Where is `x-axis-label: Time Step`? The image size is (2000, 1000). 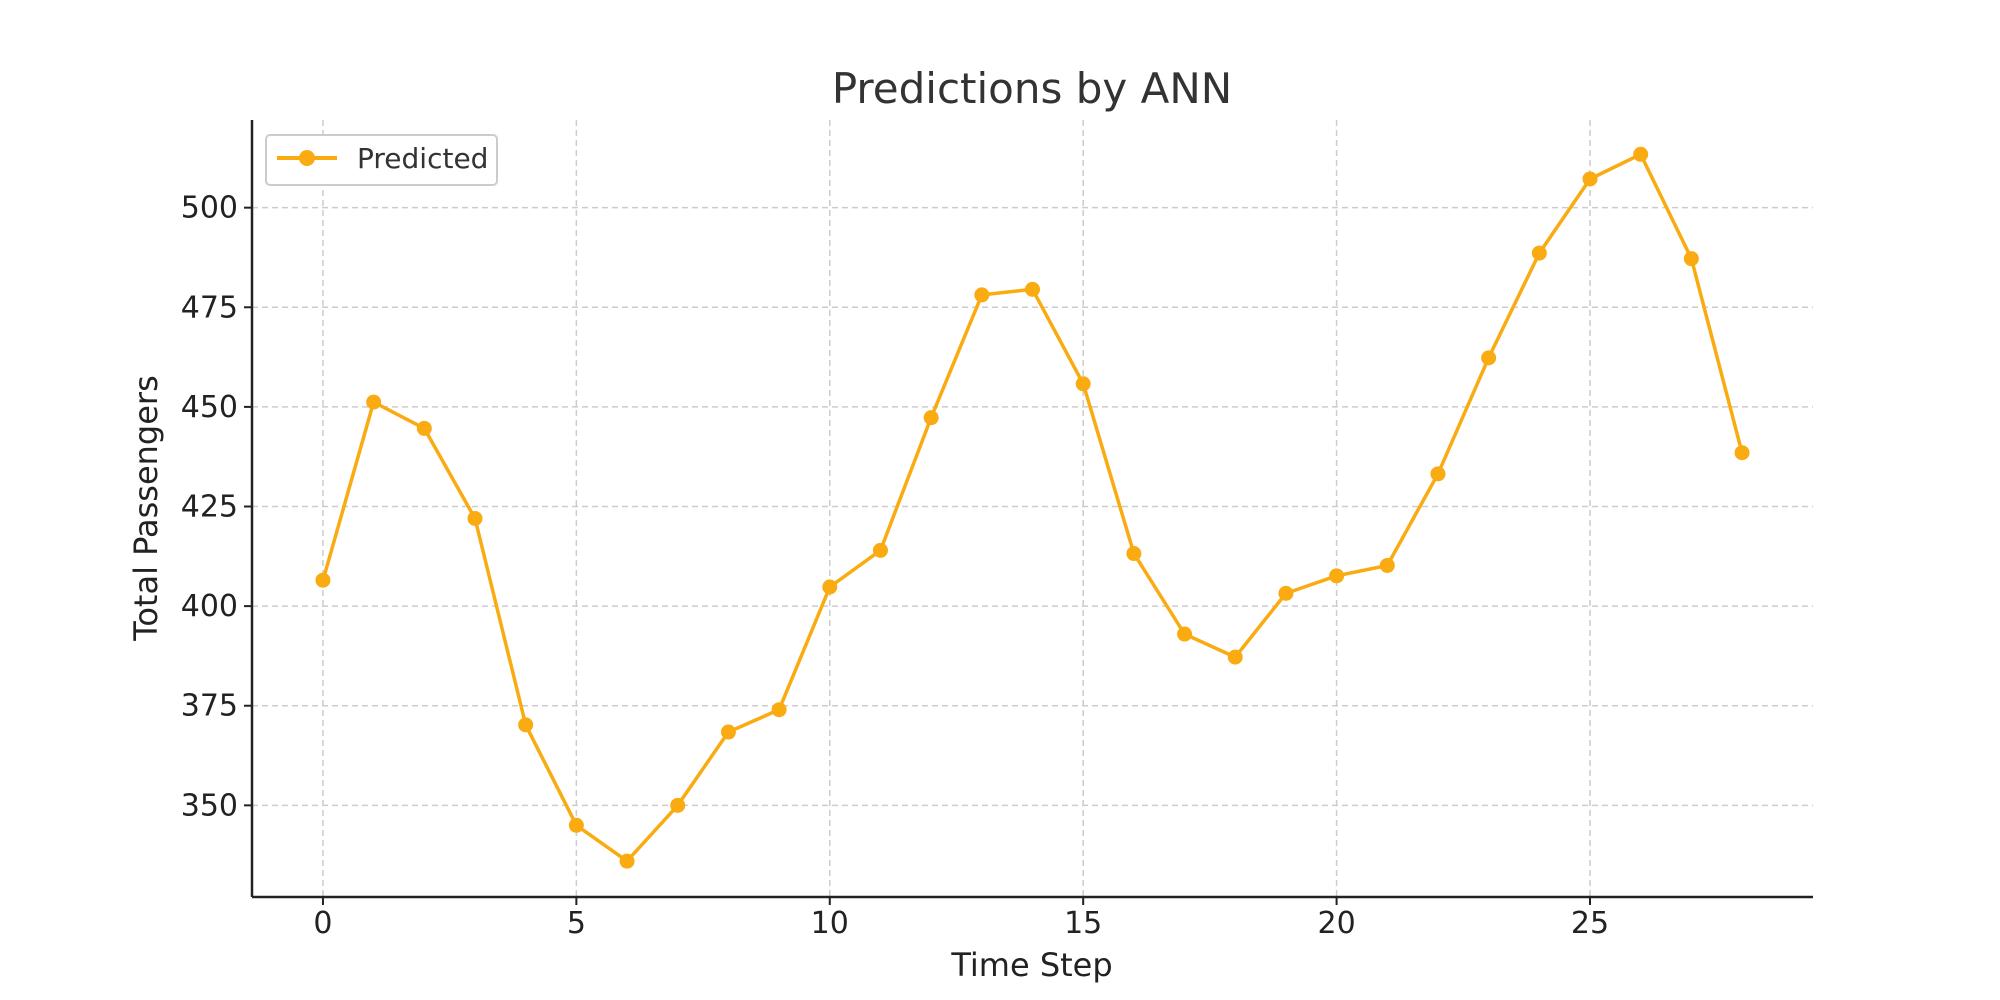
x-axis-label: Time Step is located at coordinates (1031, 965).